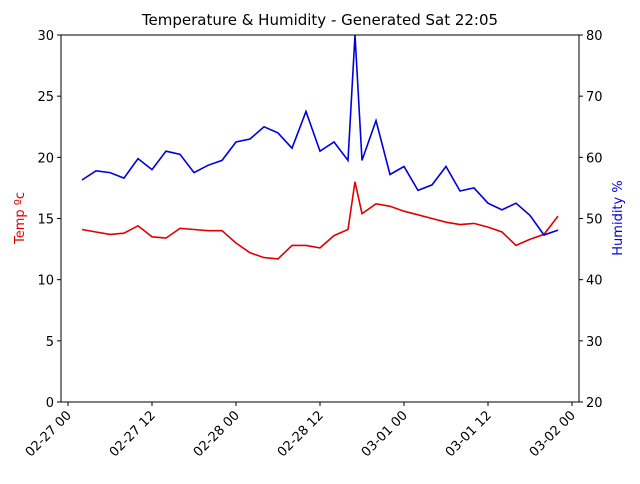  What do you see at coordinates (45, 97) in the screenshot?
I see `y-tick-label: 25` at bounding box center [45, 97].